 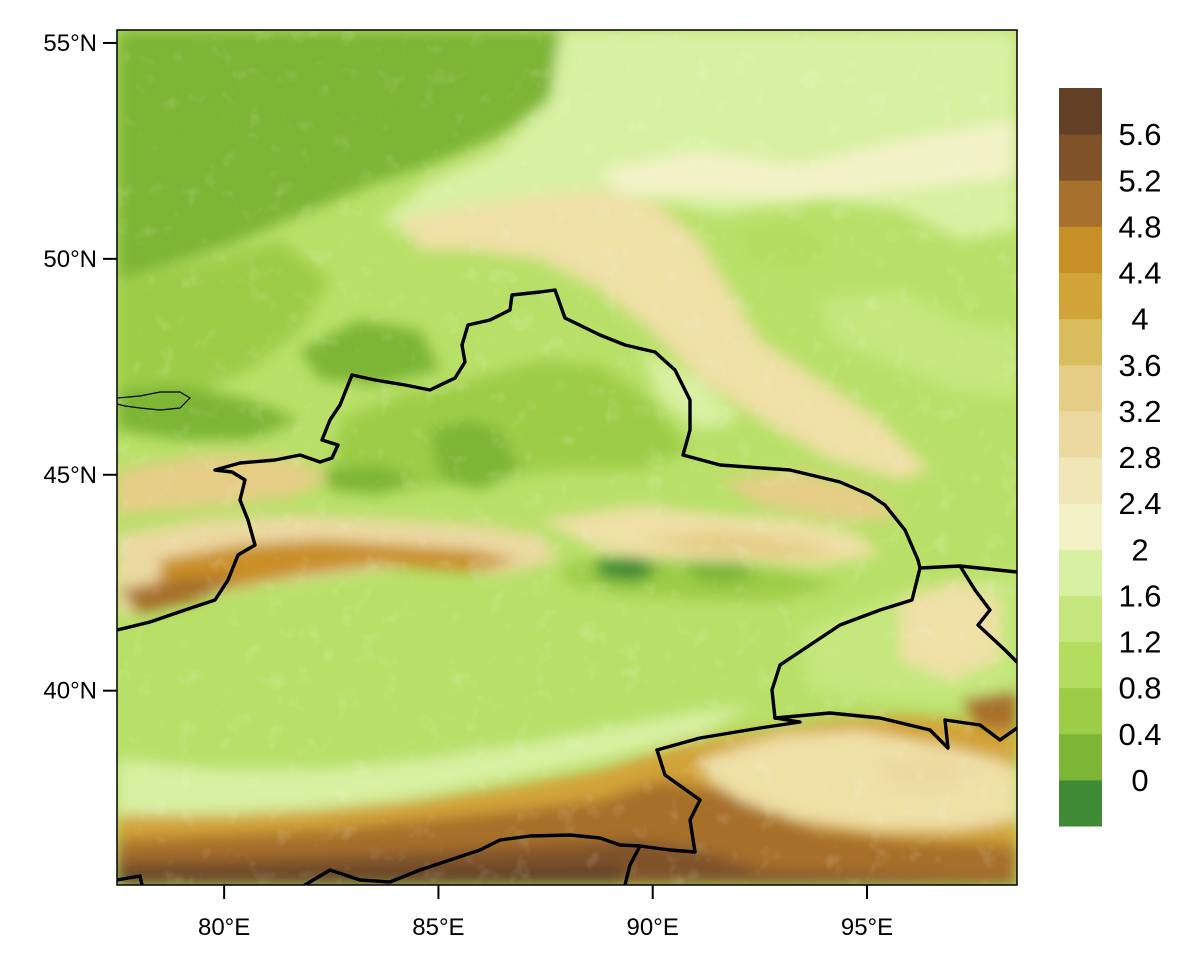 What do you see at coordinates (1139, 319) in the screenshot?
I see `colorbar-label: 4` at bounding box center [1139, 319].